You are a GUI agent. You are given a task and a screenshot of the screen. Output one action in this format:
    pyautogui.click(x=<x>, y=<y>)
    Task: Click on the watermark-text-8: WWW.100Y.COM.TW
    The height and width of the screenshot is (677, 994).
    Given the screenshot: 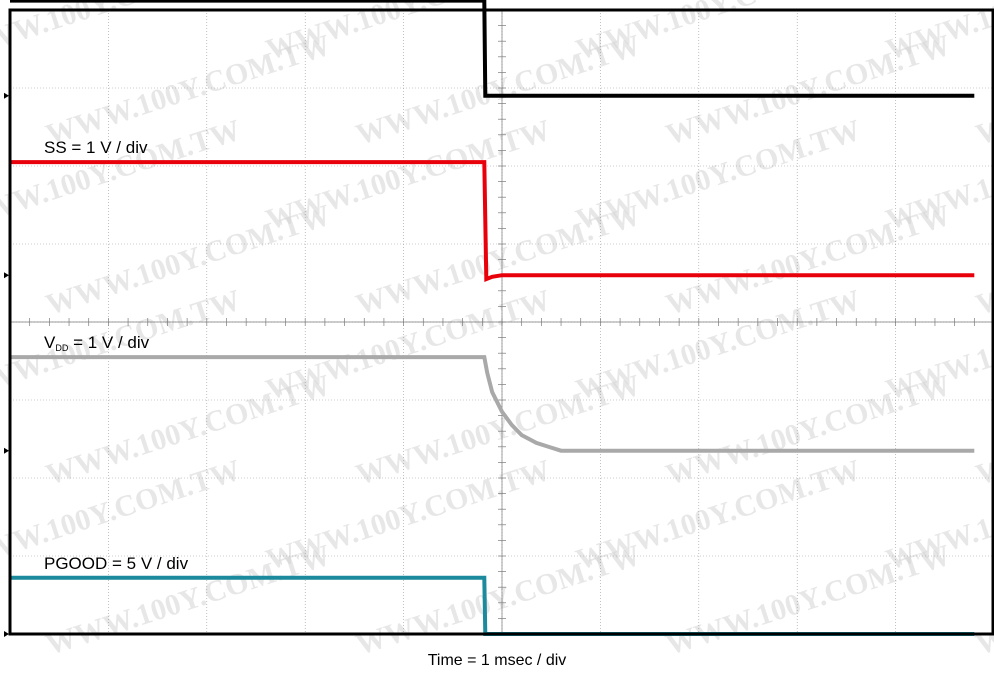 What is the action you would take?
    pyautogui.click(x=122, y=174)
    